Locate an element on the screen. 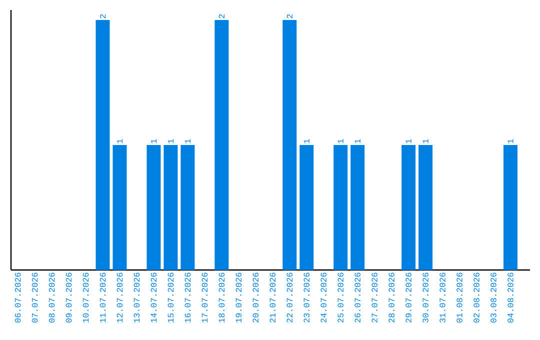  x-tick-label: 01.08.2026 is located at coordinates (459, 297).